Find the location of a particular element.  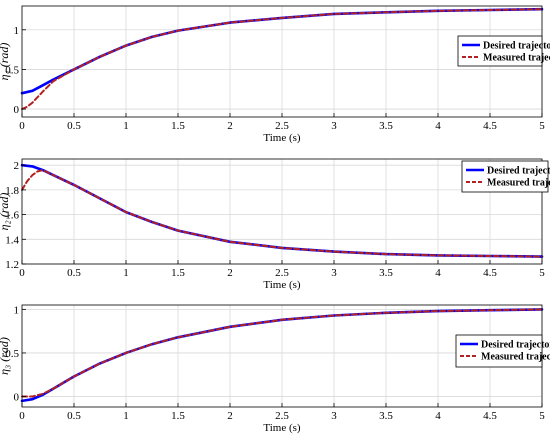

y-tick-label: 1.8 is located at coordinates (12, 191).